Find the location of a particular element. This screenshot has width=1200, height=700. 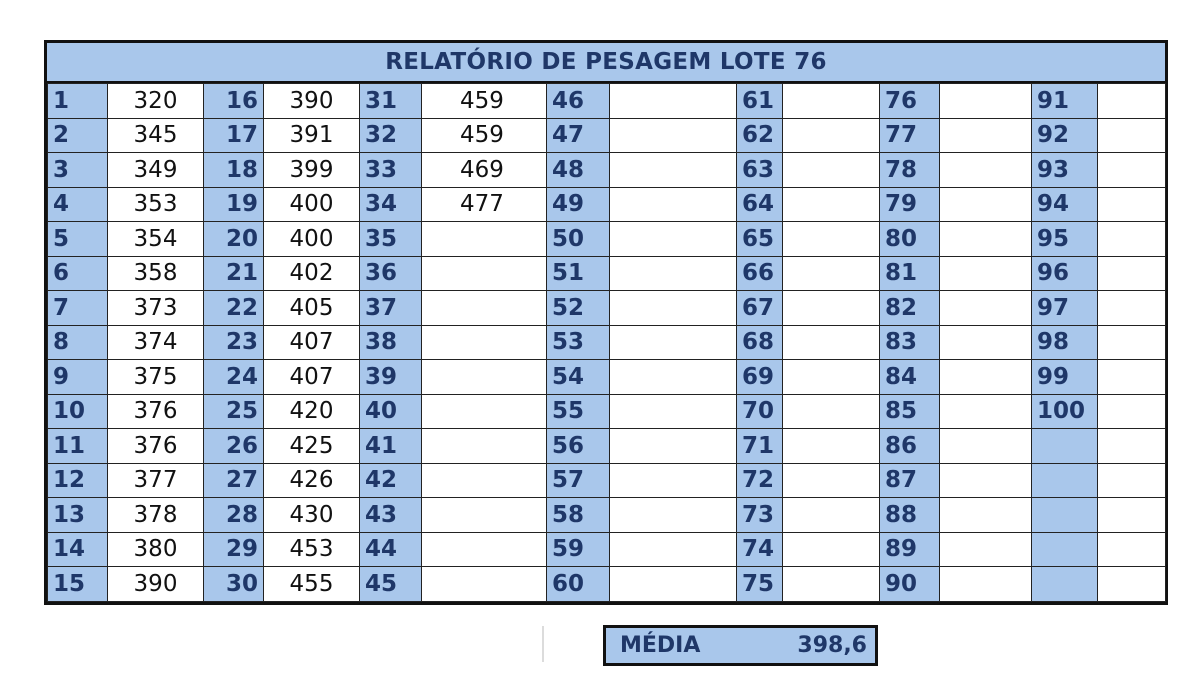

weight-value-cell: 469 is located at coordinates (484, 170).